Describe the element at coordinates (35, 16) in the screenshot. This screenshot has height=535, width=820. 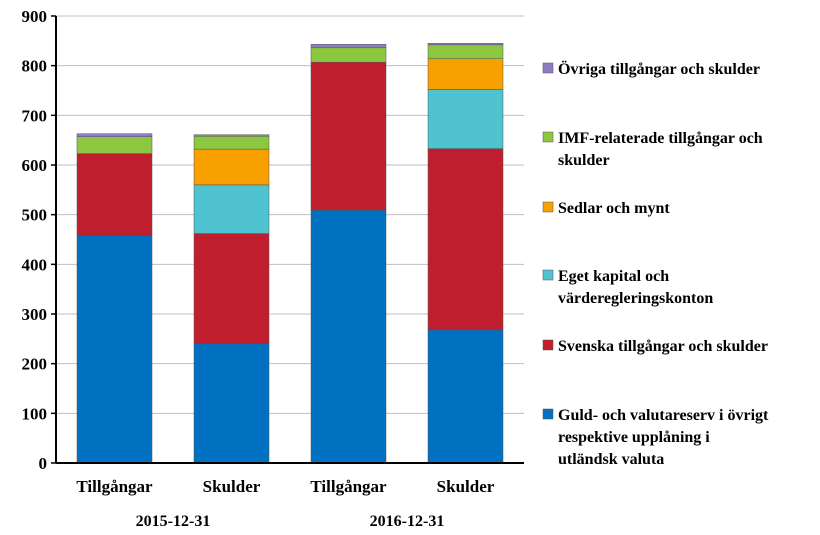
I see `y-tick-label: 900` at that location.